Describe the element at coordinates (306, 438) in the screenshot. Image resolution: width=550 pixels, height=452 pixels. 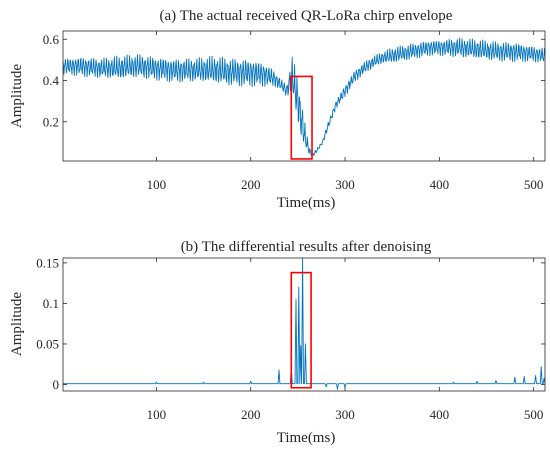
I see `x-axis-label-b: Time(ms)` at that location.